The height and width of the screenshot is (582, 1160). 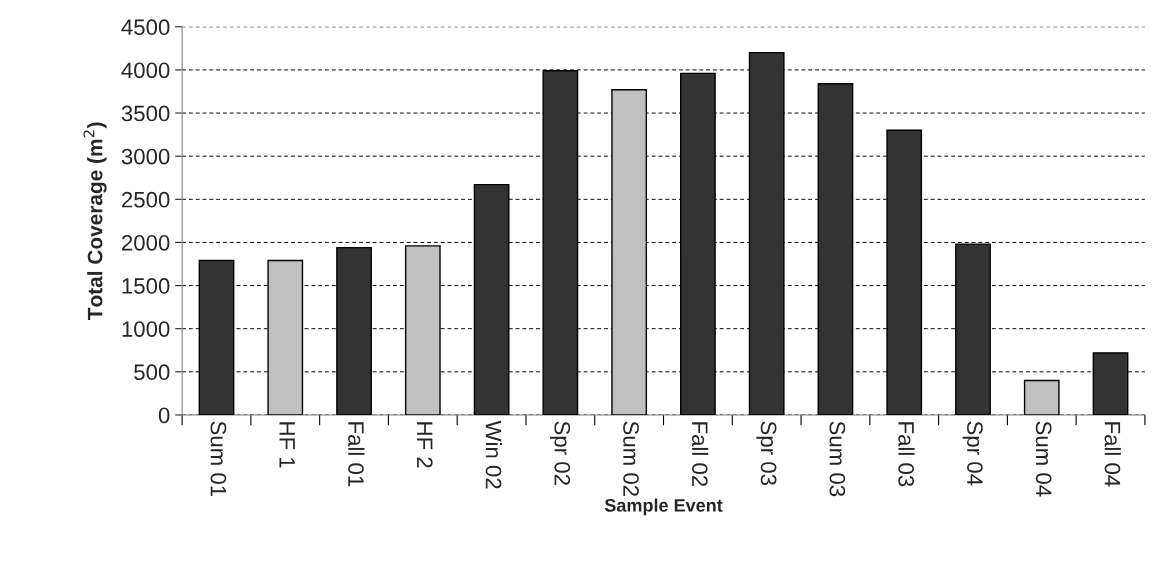 What do you see at coordinates (146, 199) in the screenshot?
I see `y-tick-label: 2500` at bounding box center [146, 199].